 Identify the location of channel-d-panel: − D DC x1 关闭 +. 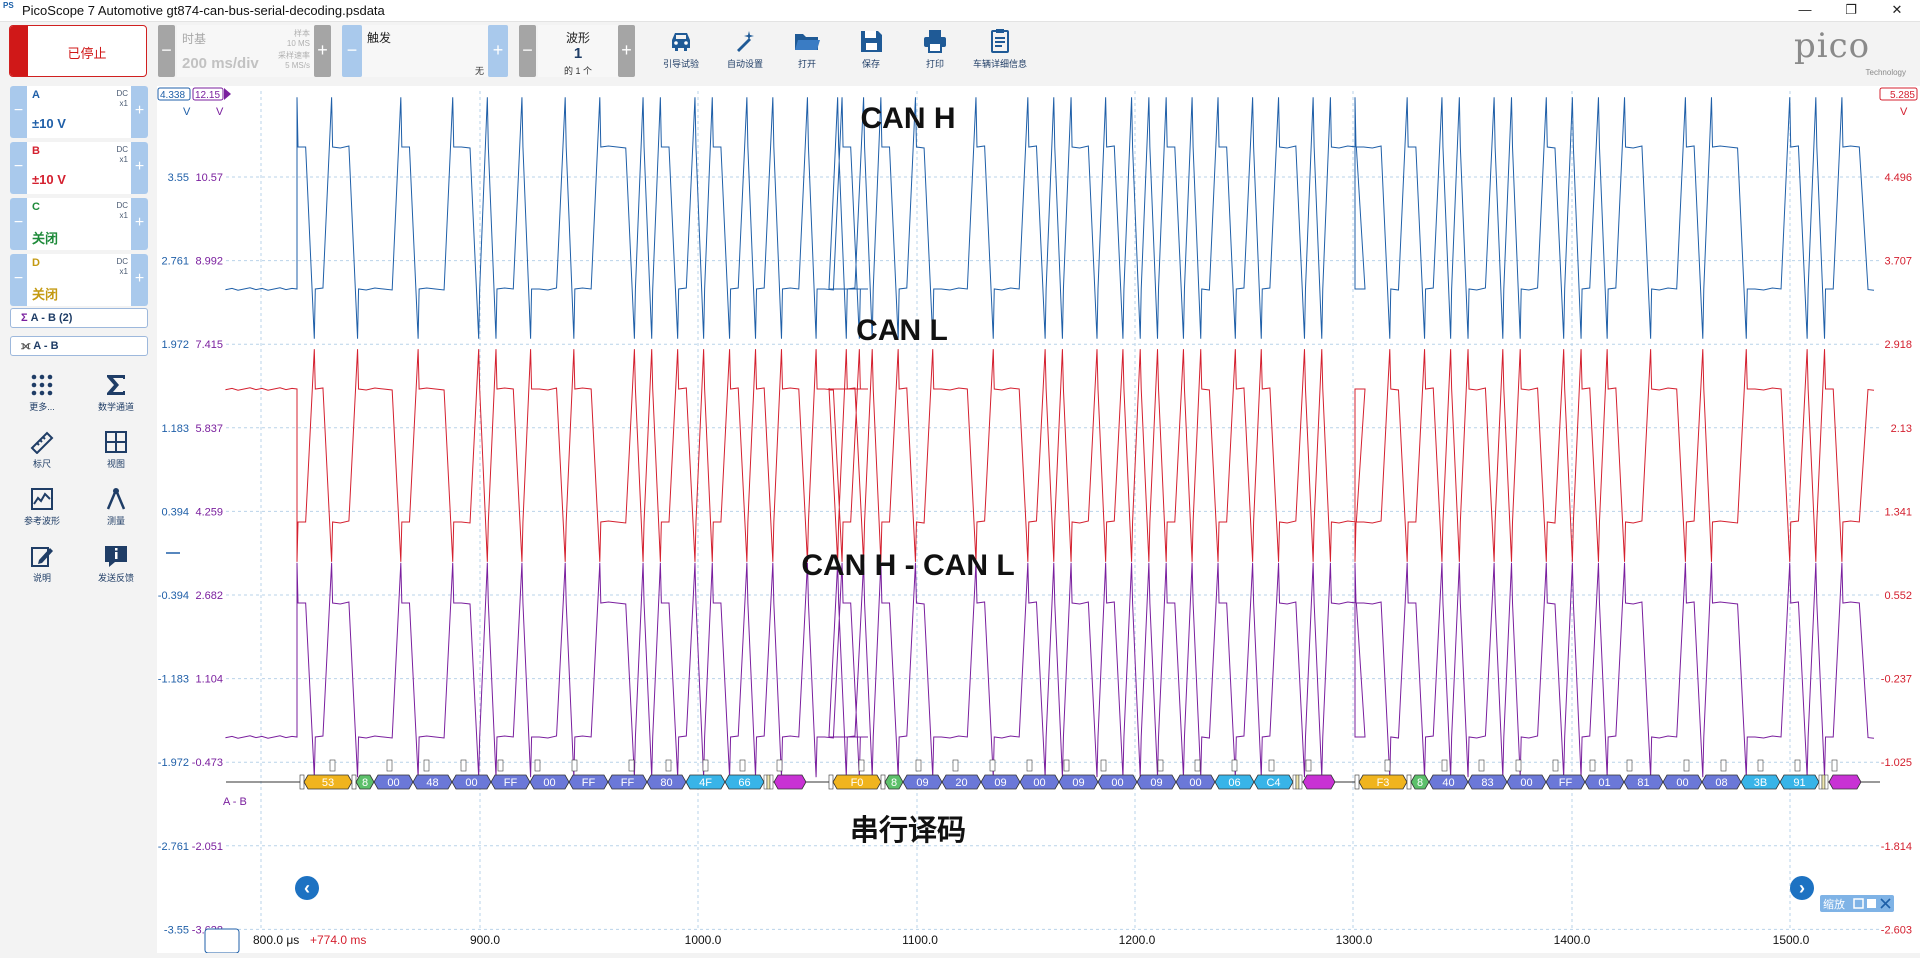
(79, 280).